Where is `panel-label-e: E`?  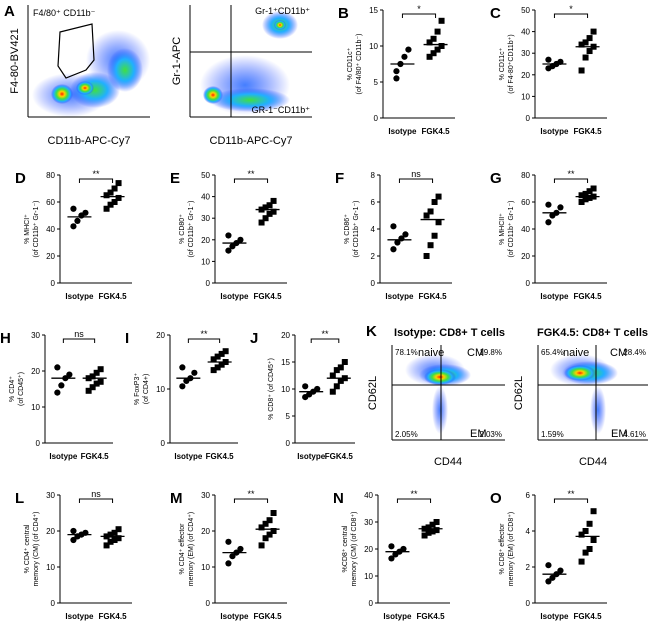 panel-label-e: E is located at coordinates (175, 178).